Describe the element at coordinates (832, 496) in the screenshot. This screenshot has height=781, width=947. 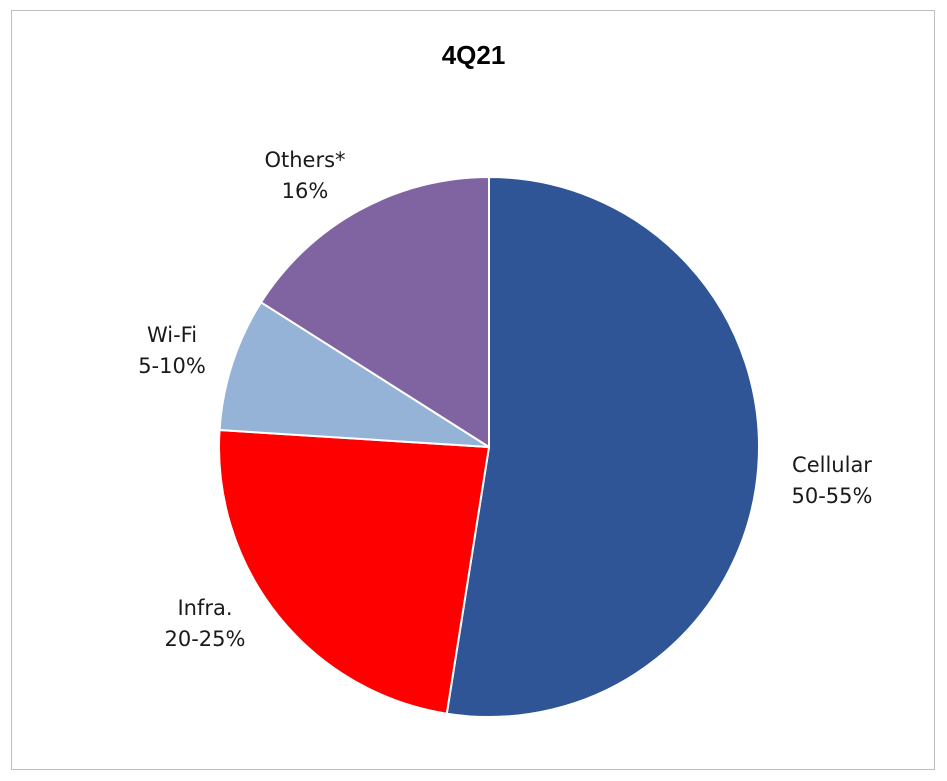
I see `slice-value-label: 50-55%` at that location.